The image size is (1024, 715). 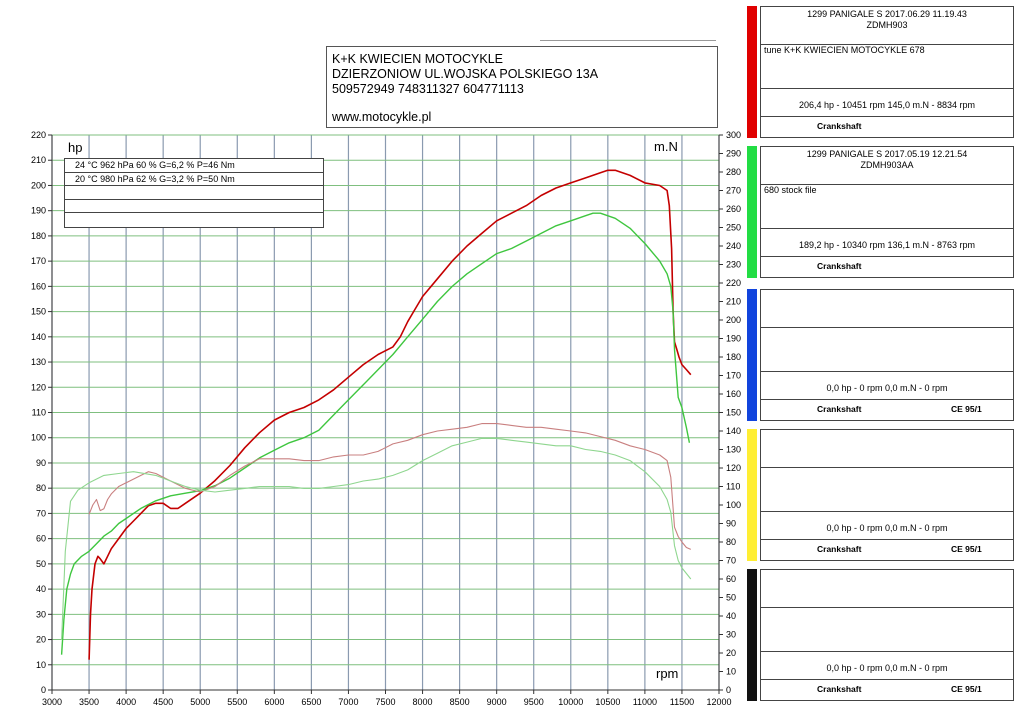 What do you see at coordinates (348, 702) in the screenshot?
I see `x-tick-label-7000: 7000` at bounding box center [348, 702].